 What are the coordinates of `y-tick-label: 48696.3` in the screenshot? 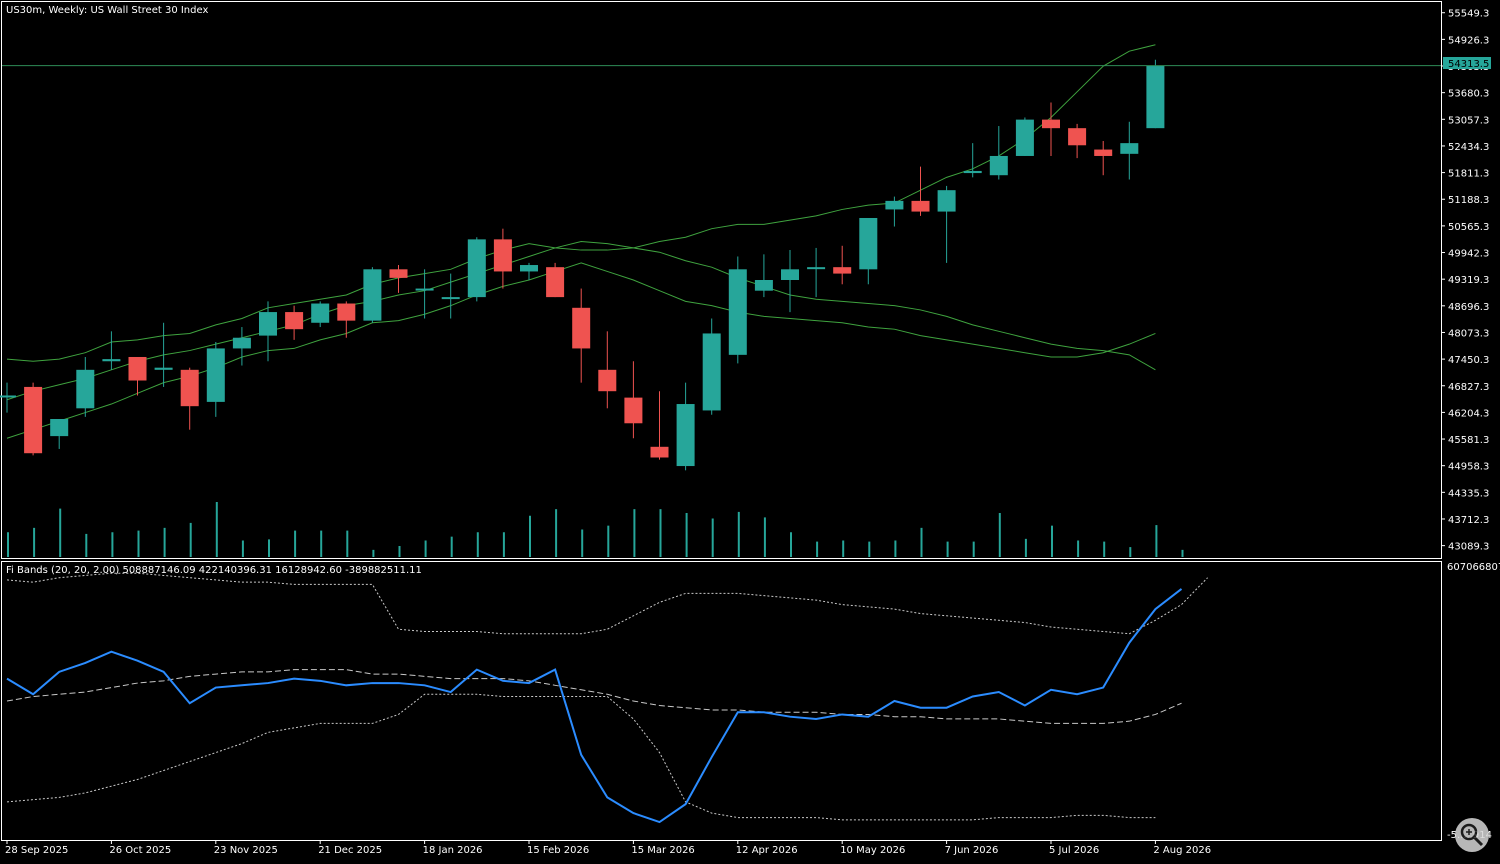 It's located at (1468, 307).